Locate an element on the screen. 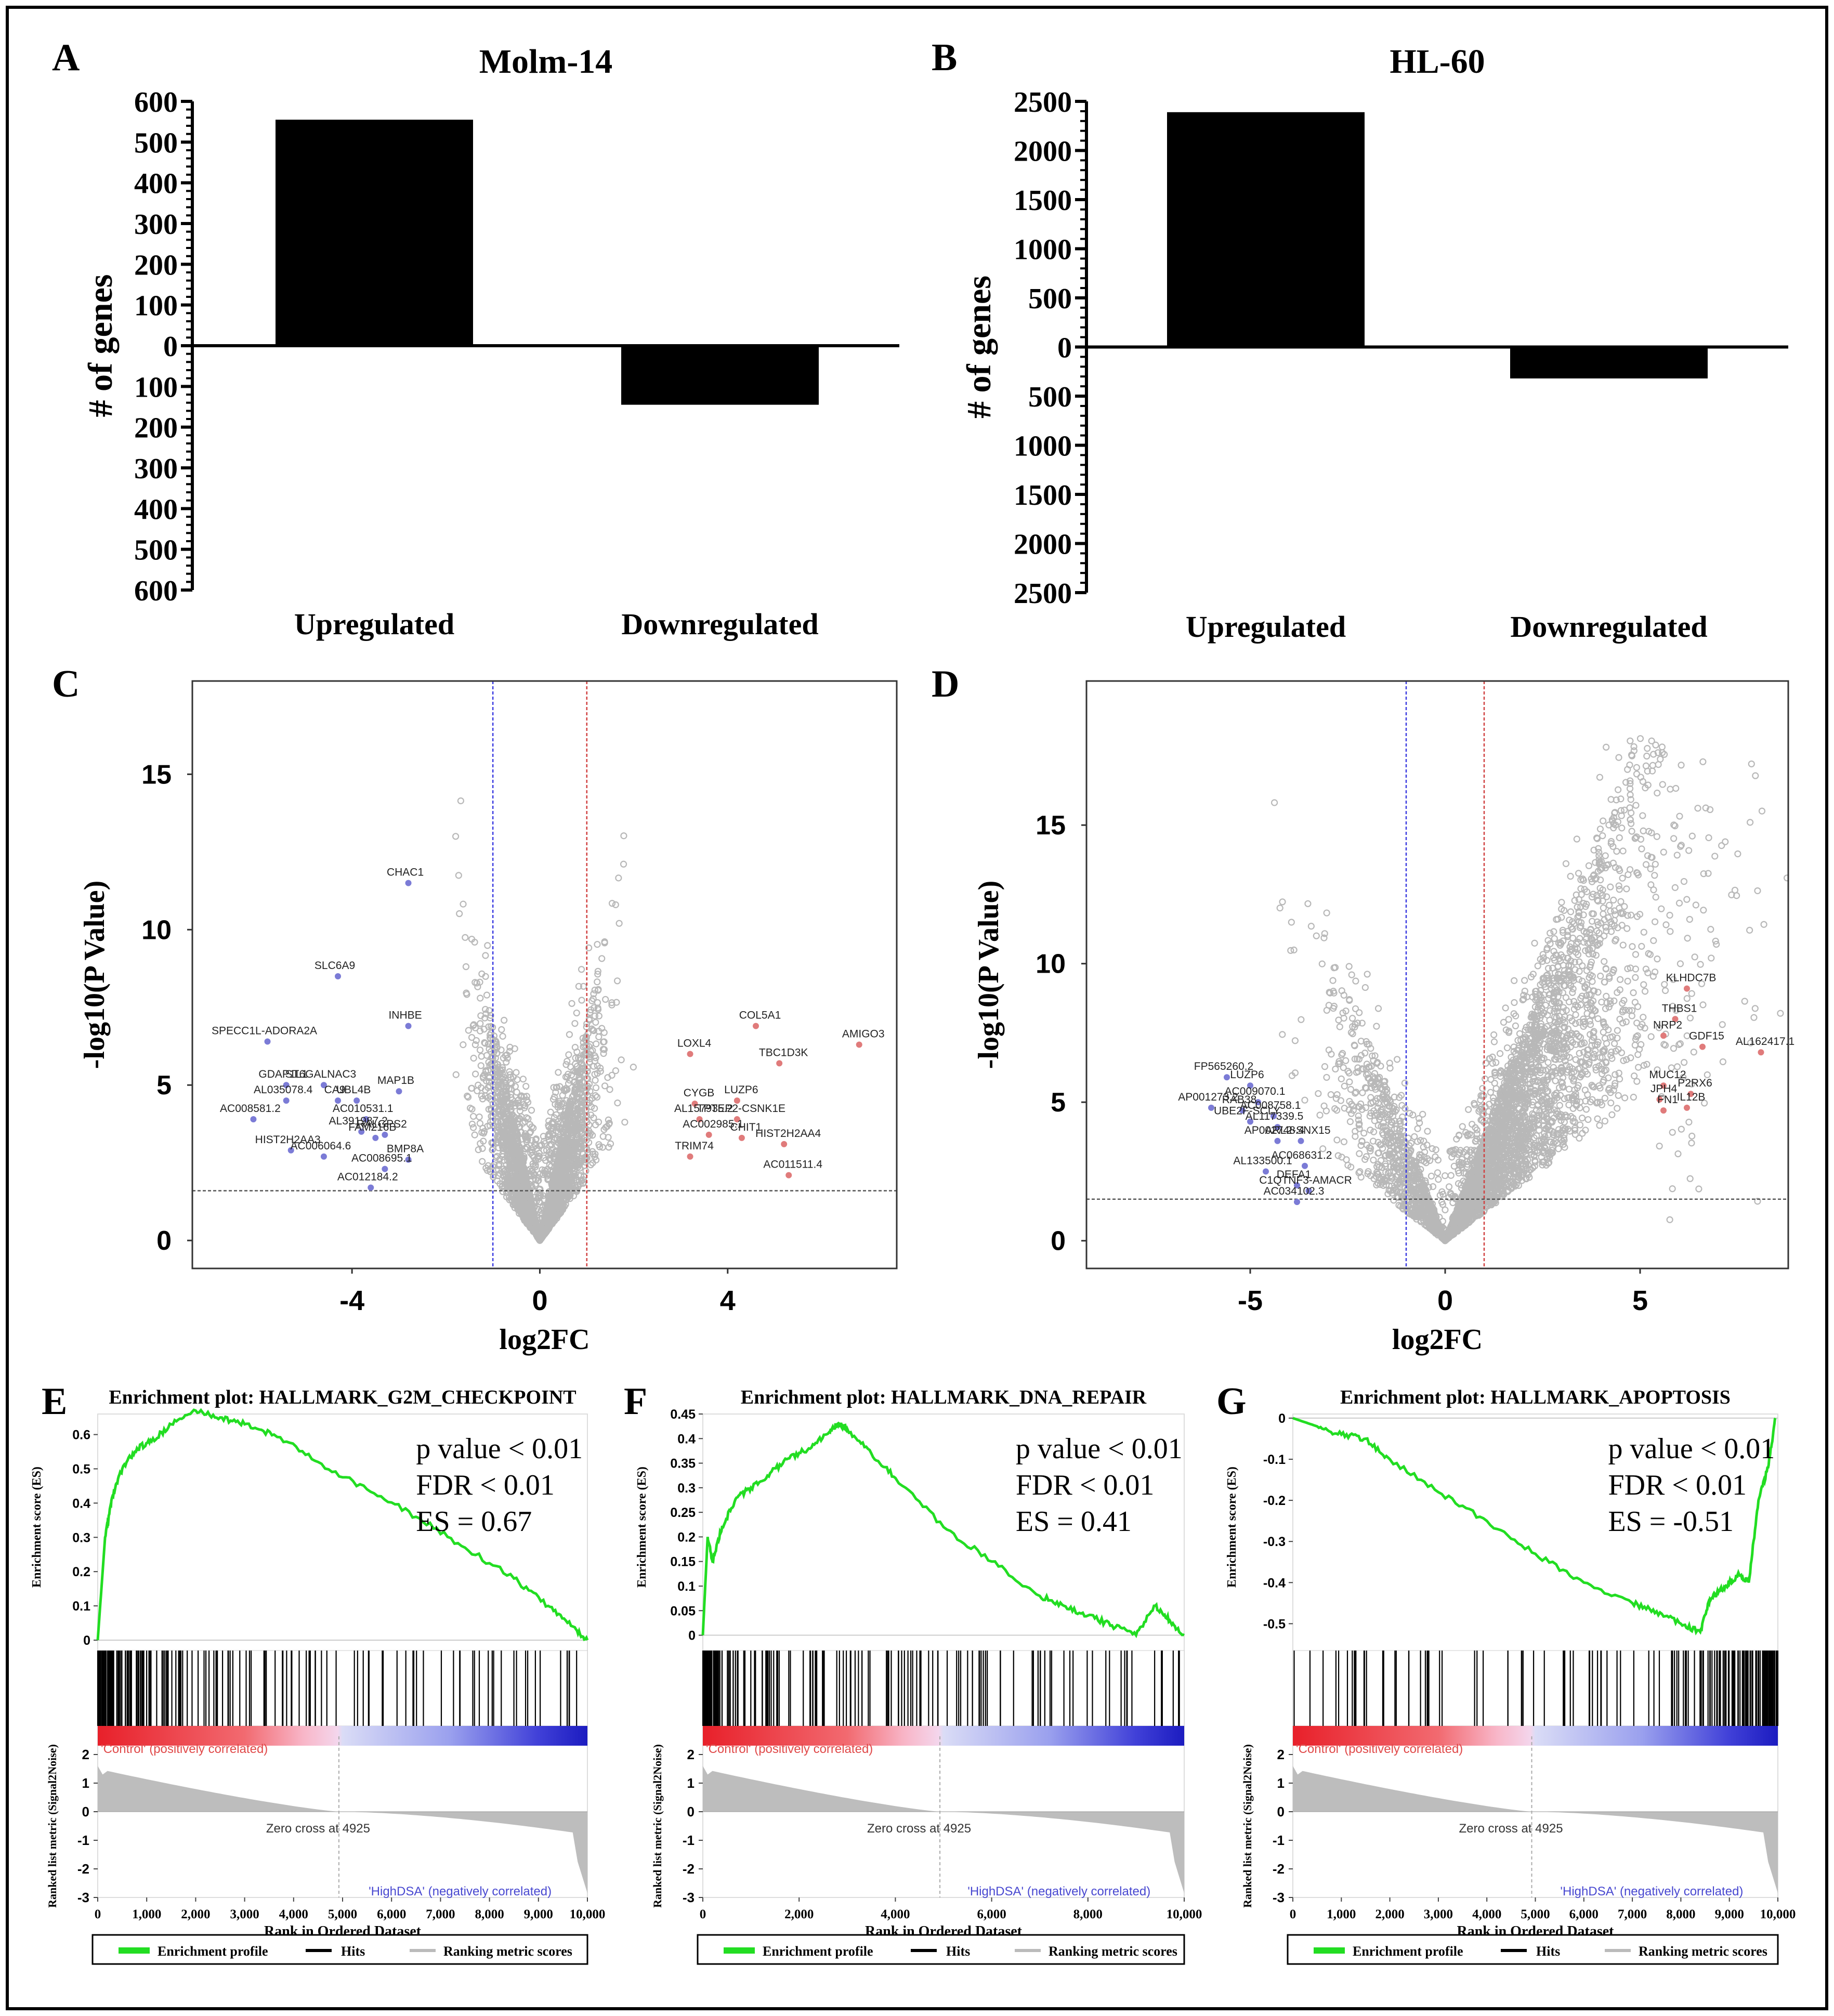  down_genes-label: AC010531.1 is located at coordinates (364, 1109).